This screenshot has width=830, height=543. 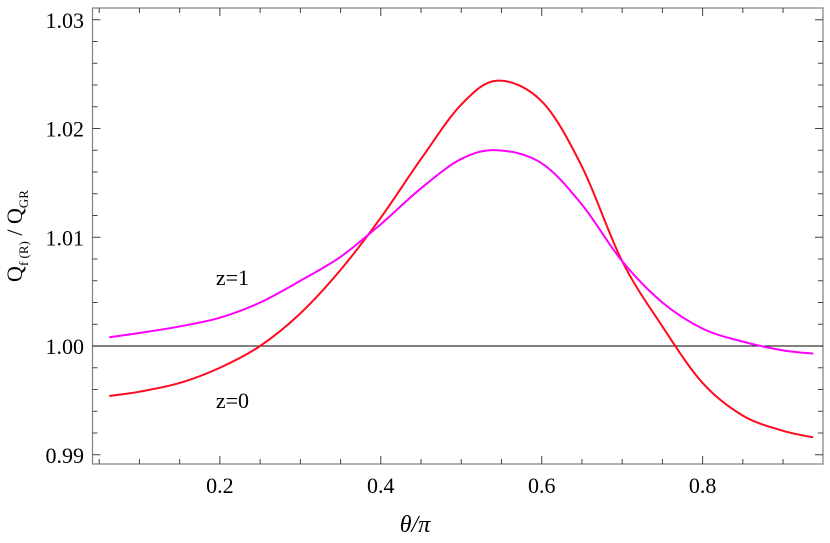 What do you see at coordinates (232, 277) in the screenshot?
I see `annotation-z-1: z=1` at bounding box center [232, 277].